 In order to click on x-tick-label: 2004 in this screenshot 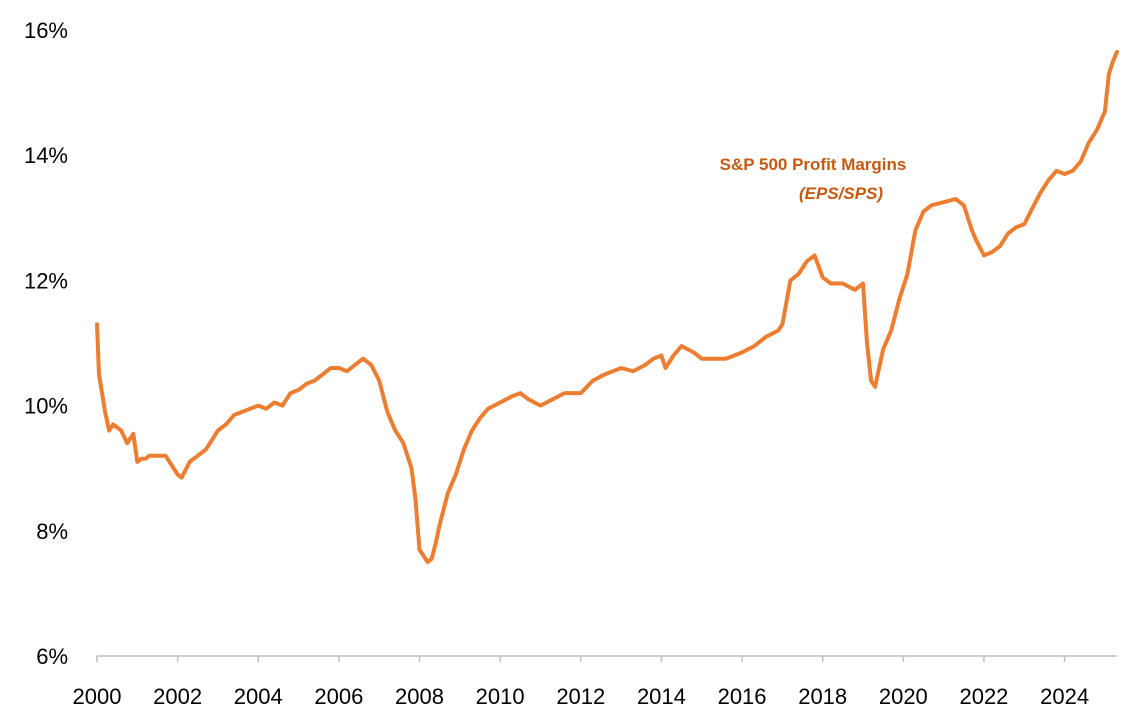, I will do `click(258, 696)`.